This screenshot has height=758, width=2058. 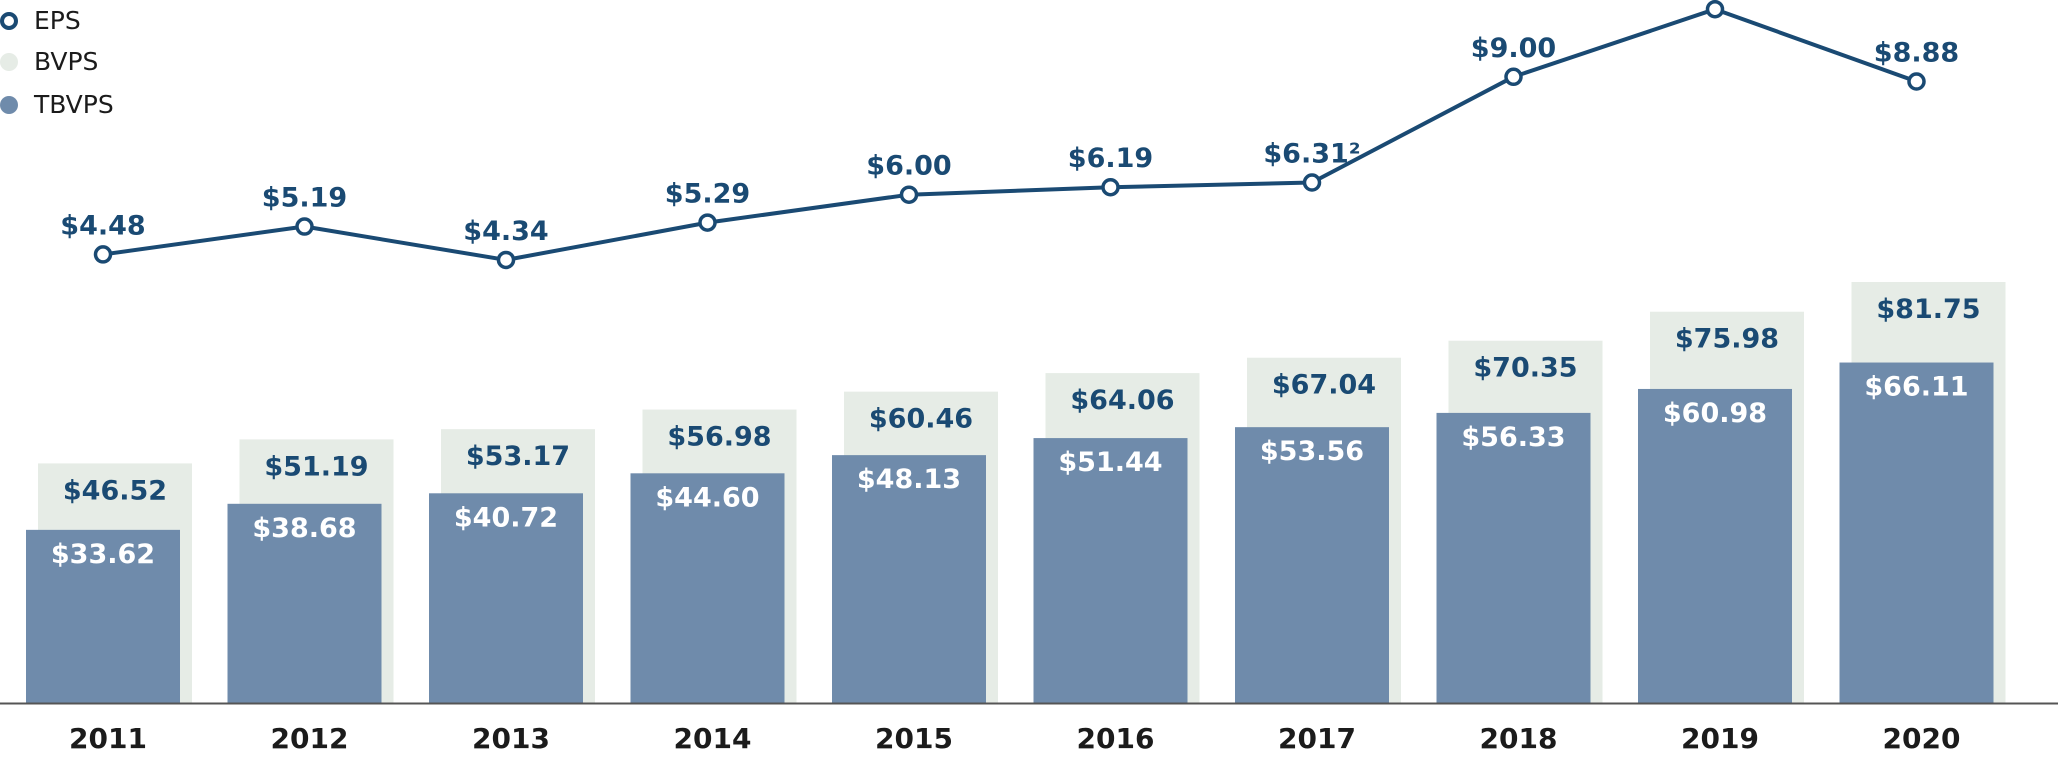 I want to click on legend-item-bvps: BVPS, so click(x=49, y=61).